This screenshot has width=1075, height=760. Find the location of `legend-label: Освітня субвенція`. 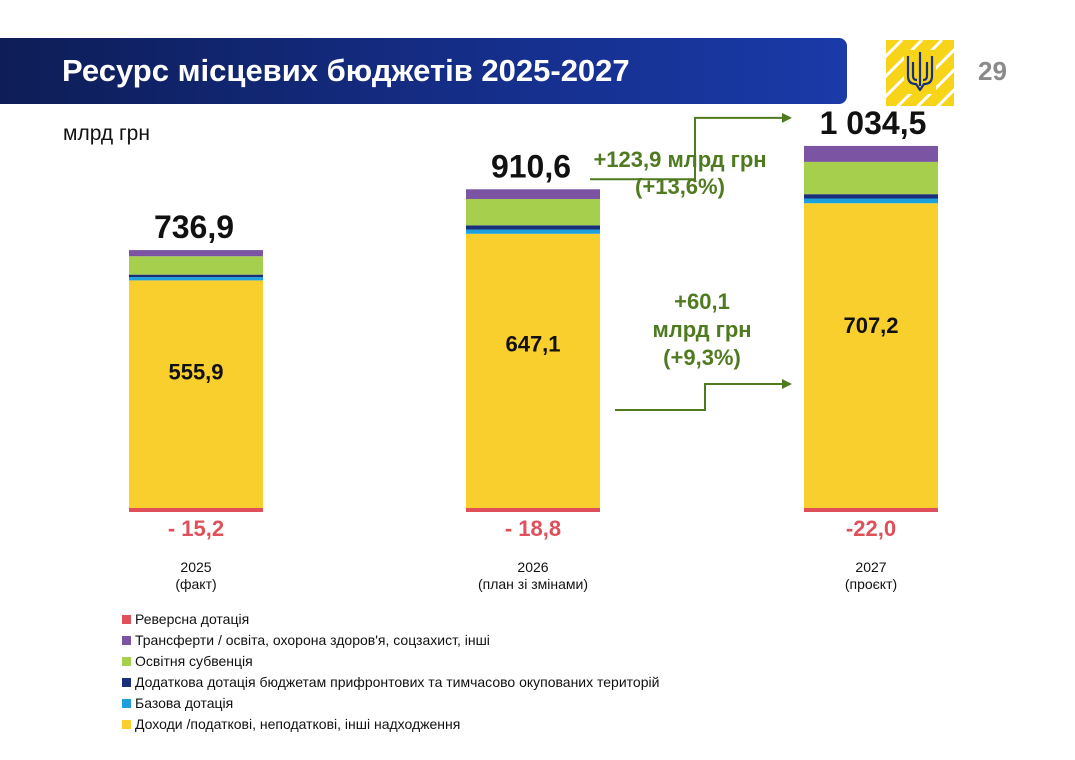

legend-label: Освітня субвенція is located at coordinates (194, 661).